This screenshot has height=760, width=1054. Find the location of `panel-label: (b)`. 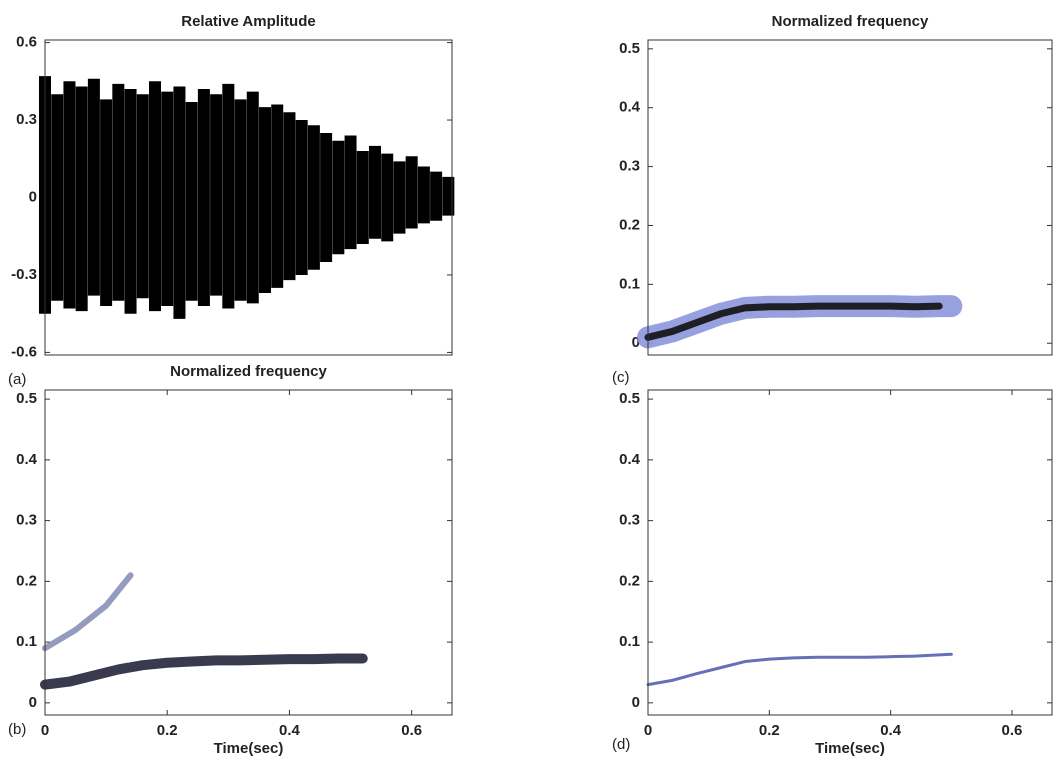

panel-label: (b) is located at coordinates (17, 729).